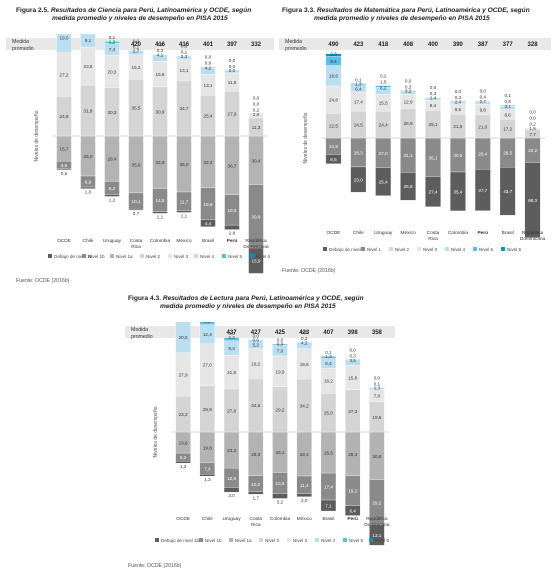 The height and width of the screenshot is (573, 554). I want to click on data-label: 0,9, so click(280, 344).